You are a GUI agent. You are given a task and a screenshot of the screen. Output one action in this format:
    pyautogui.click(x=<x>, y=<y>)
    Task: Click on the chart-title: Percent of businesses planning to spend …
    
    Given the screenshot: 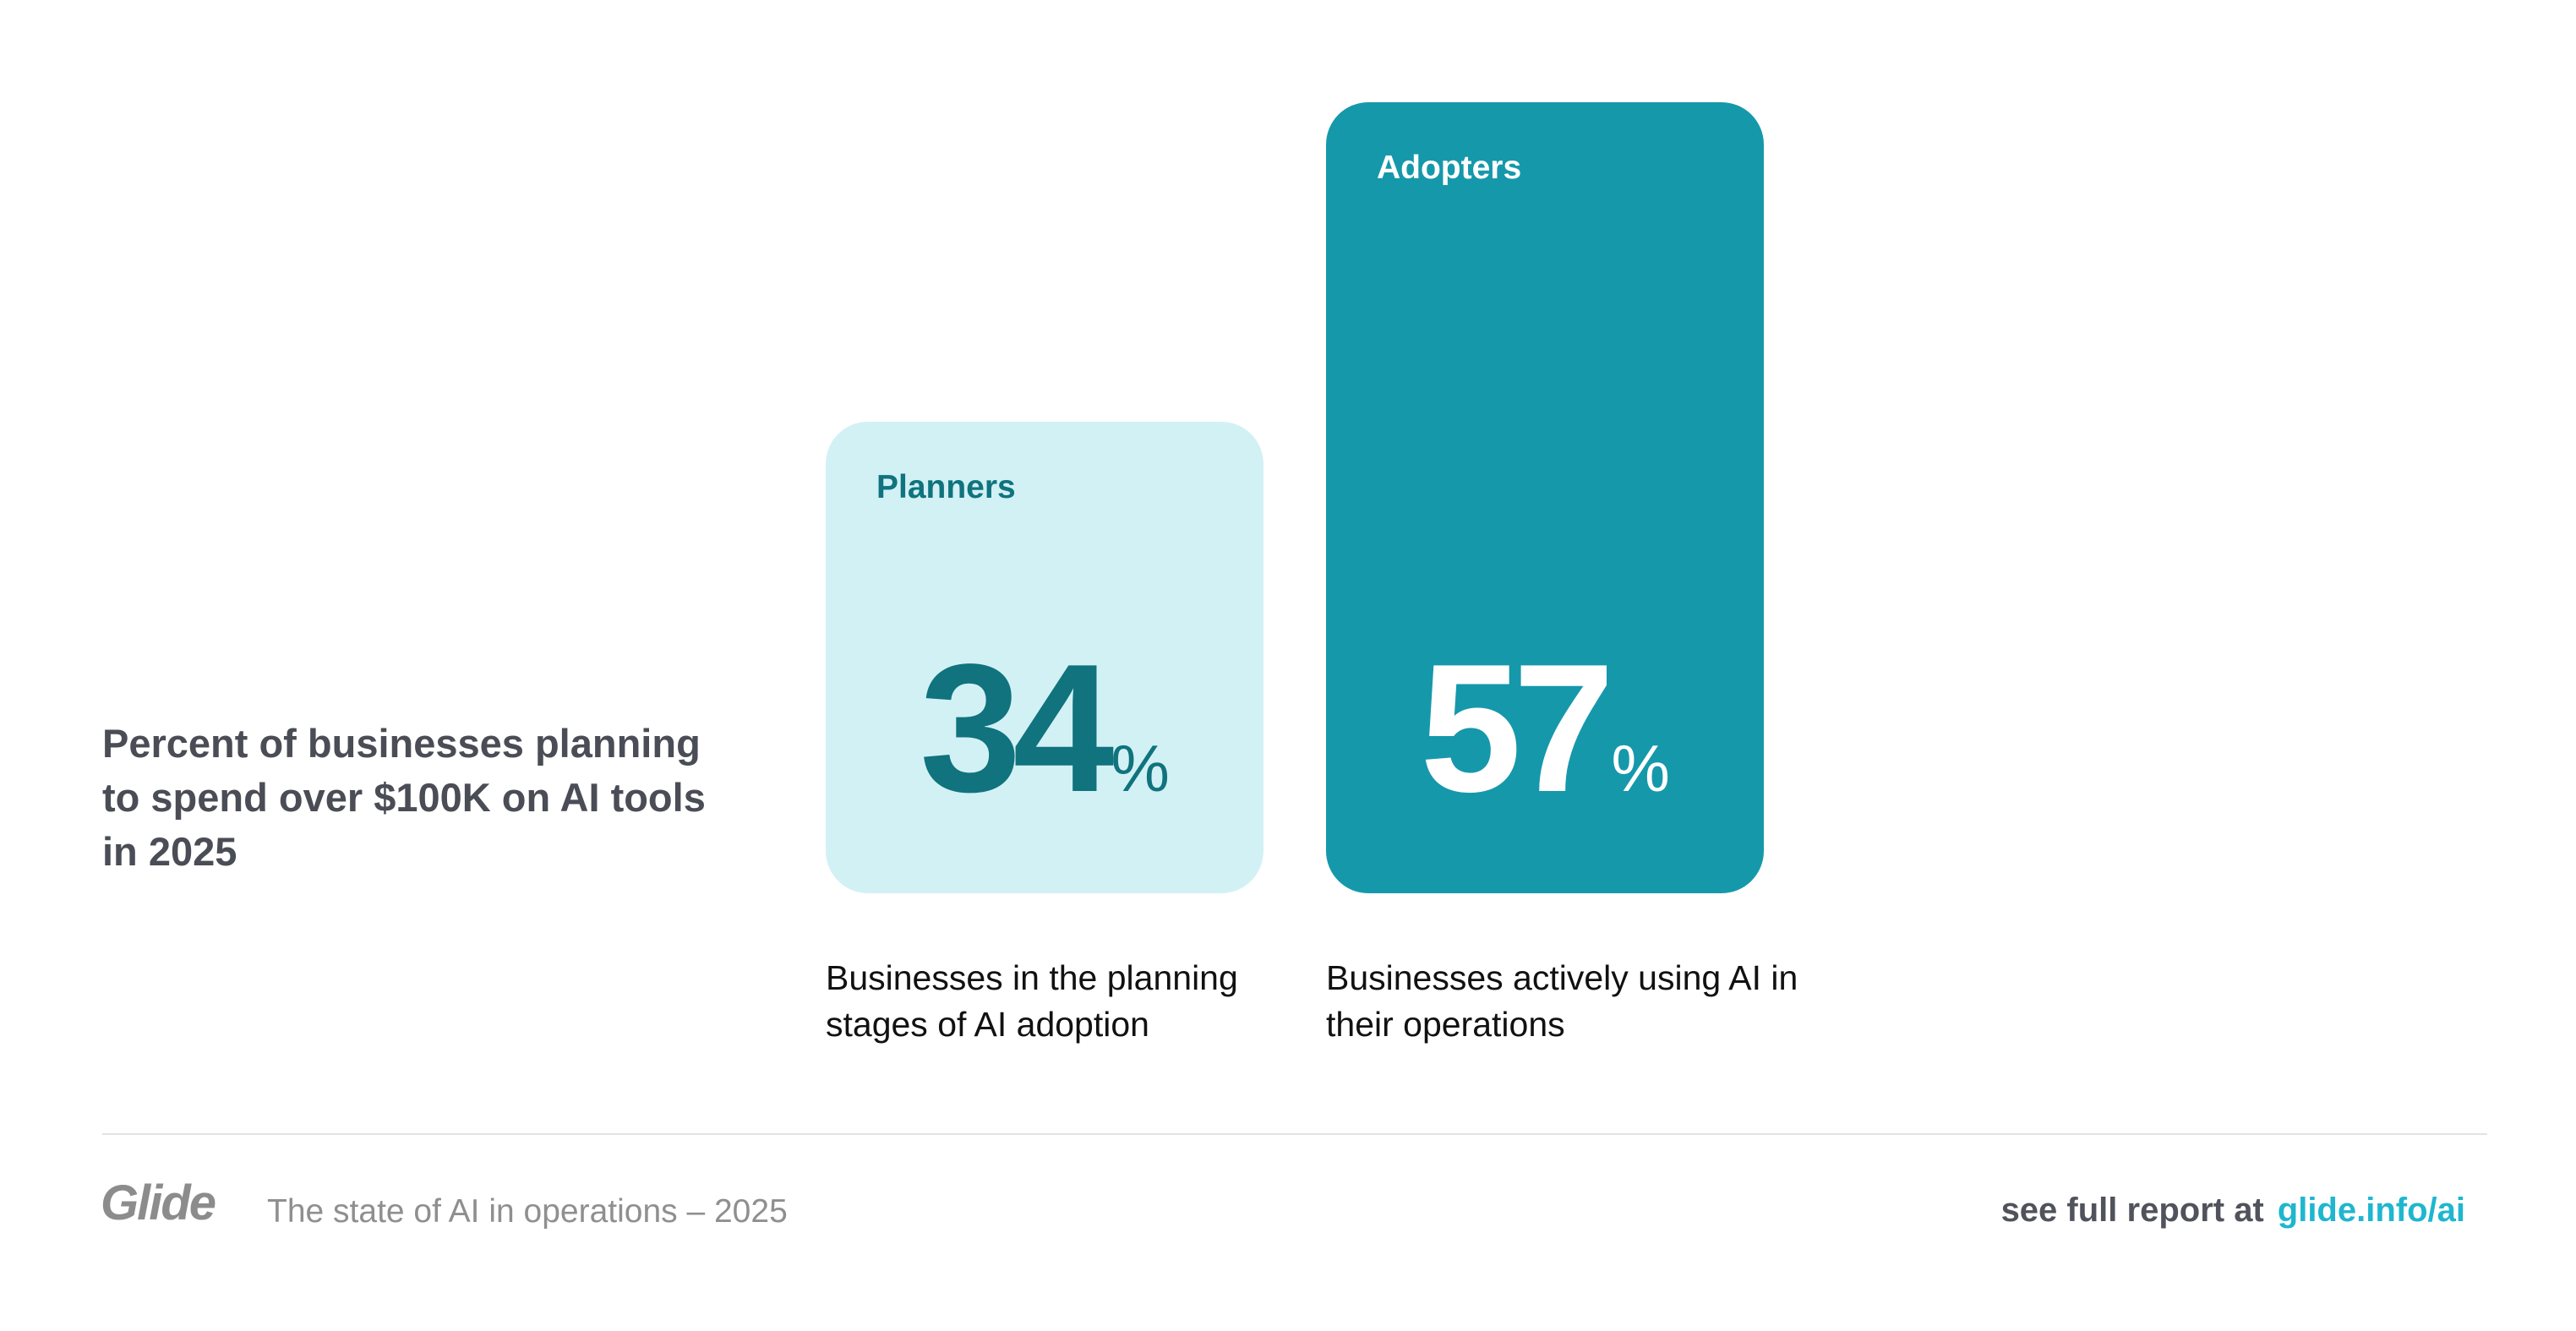 What is the action you would take?
    pyautogui.click(x=404, y=797)
    